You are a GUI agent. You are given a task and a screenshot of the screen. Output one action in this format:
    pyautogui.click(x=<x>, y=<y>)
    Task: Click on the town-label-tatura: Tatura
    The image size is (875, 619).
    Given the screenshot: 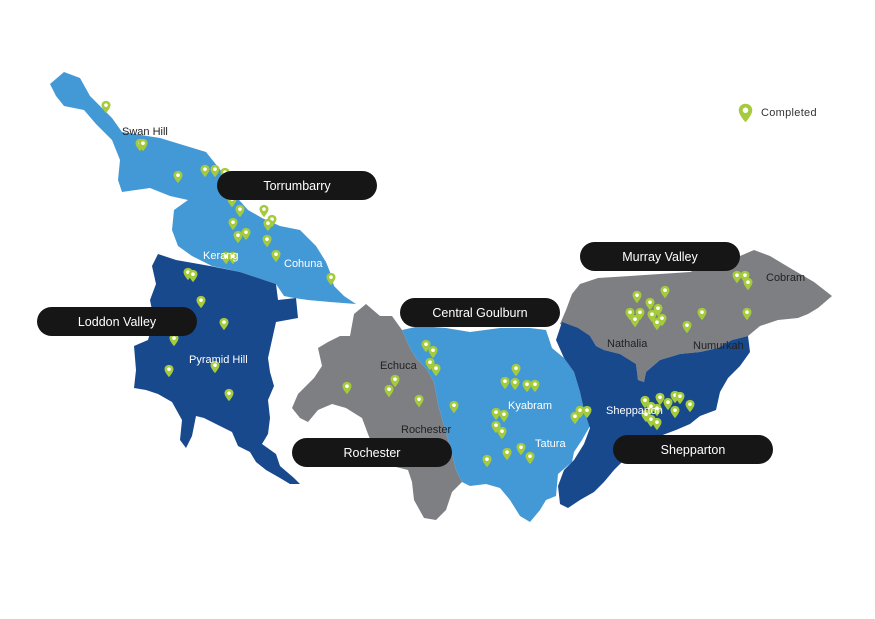 What is the action you would take?
    pyautogui.click(x=550, y=444)
    